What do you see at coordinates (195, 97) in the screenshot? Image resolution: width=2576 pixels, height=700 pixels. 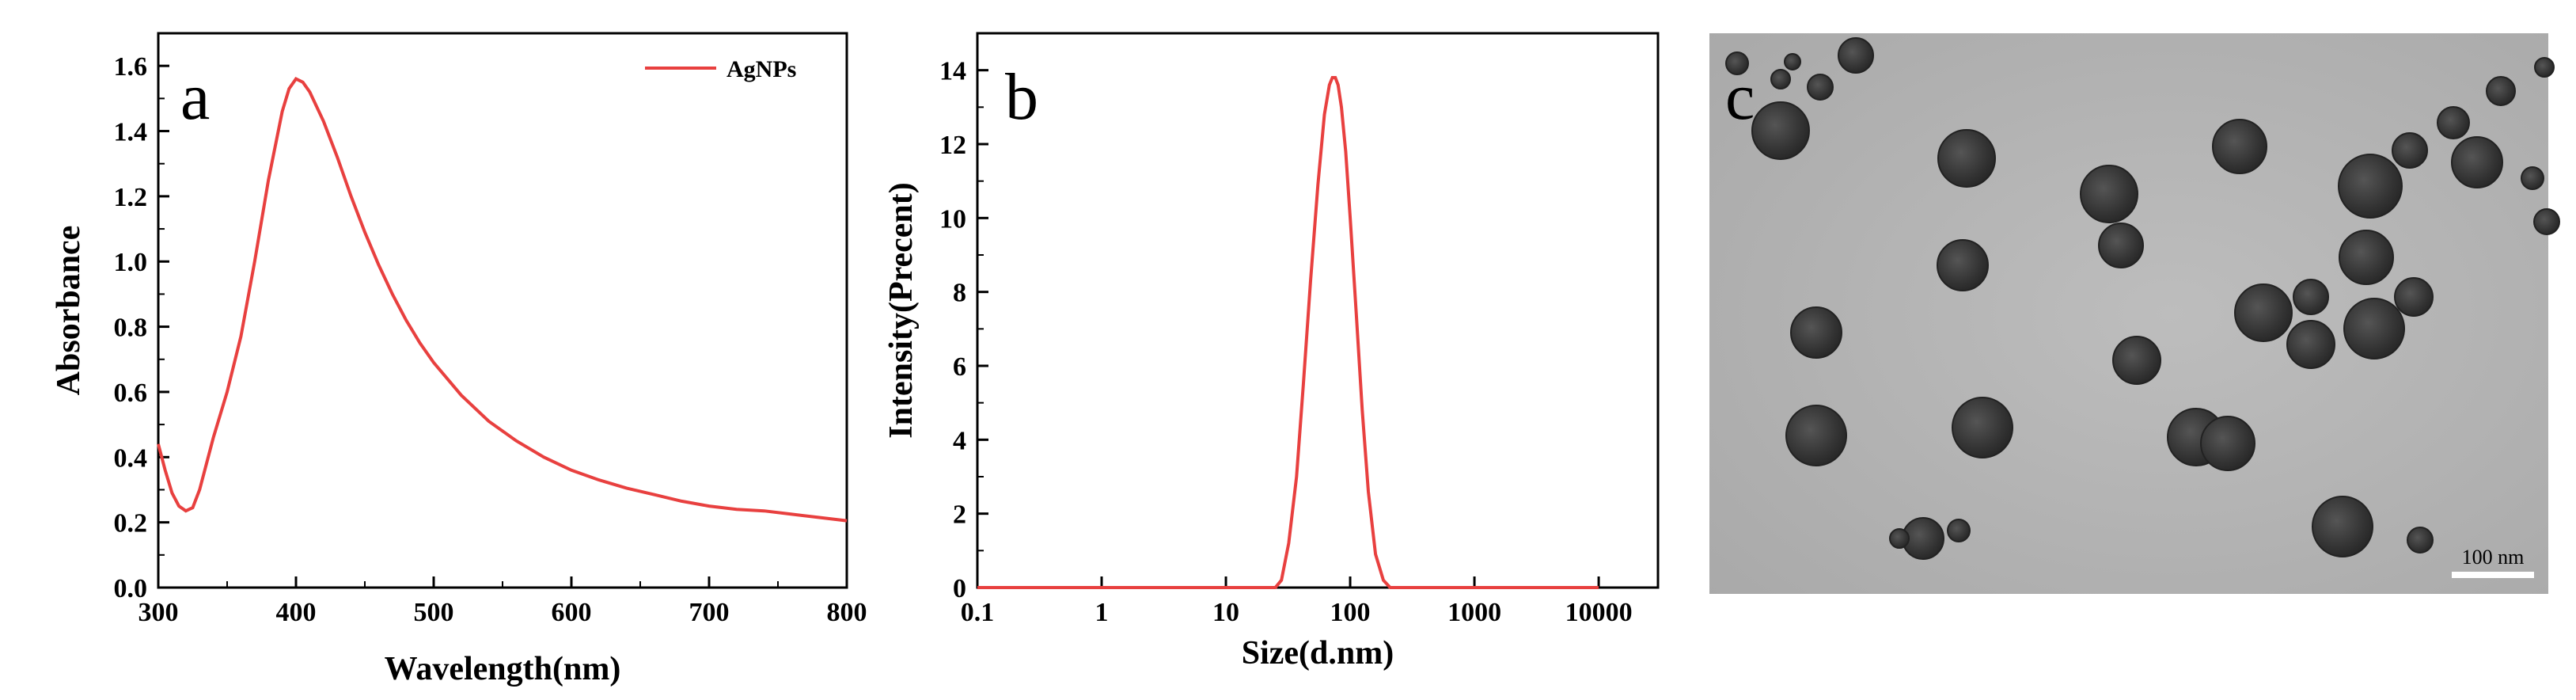 I see `panel-a-letter: a` at bounding box center [195, 97].